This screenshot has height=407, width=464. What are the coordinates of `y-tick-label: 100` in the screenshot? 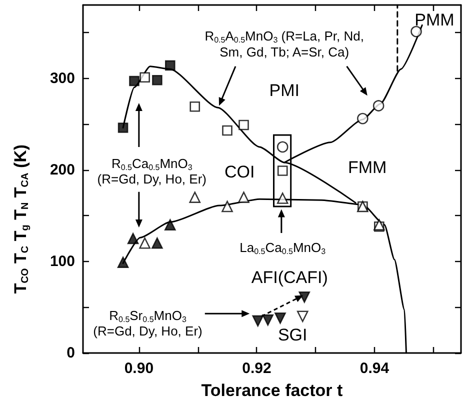 It's located at (62, 261).